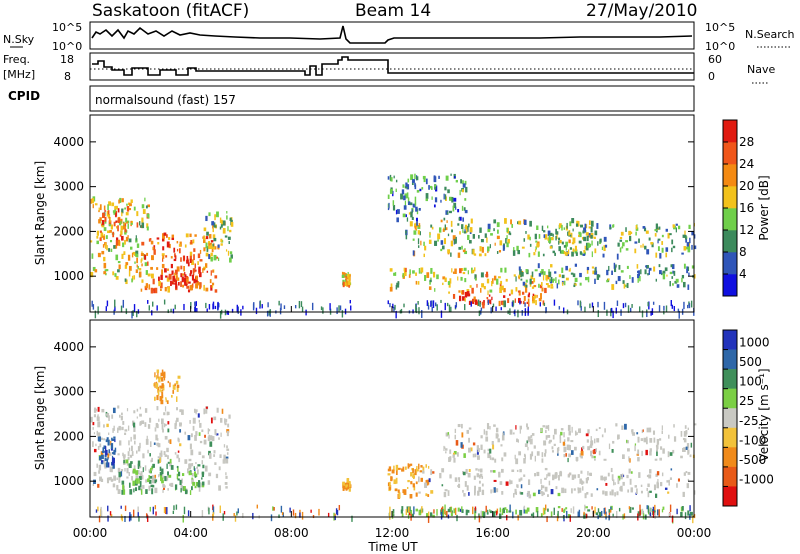 This screenshot has width=800, height=554. What do you see at coordinates (730, 379) in the screenshot?
I see `velocity-colorbar-segment` at bounding box center [730, 379].